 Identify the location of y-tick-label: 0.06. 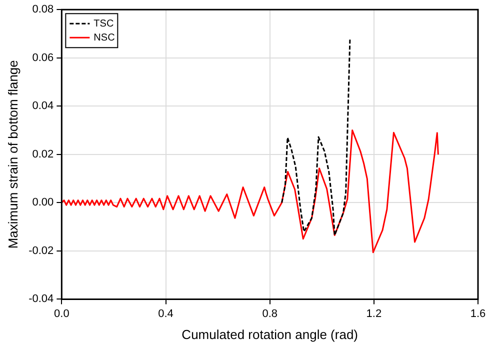
(43, 58).